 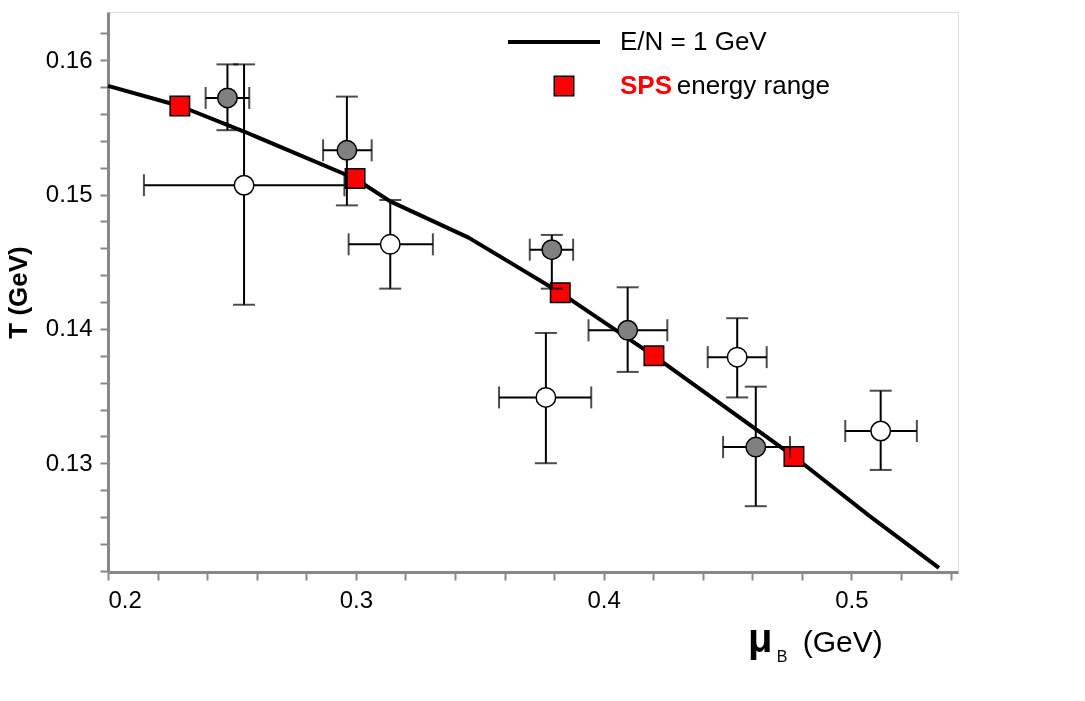 What do you see at coordinates (69, 328) in the screenshot?
I see `y-tick-label: 0.14` at bounding box center [69, 328].